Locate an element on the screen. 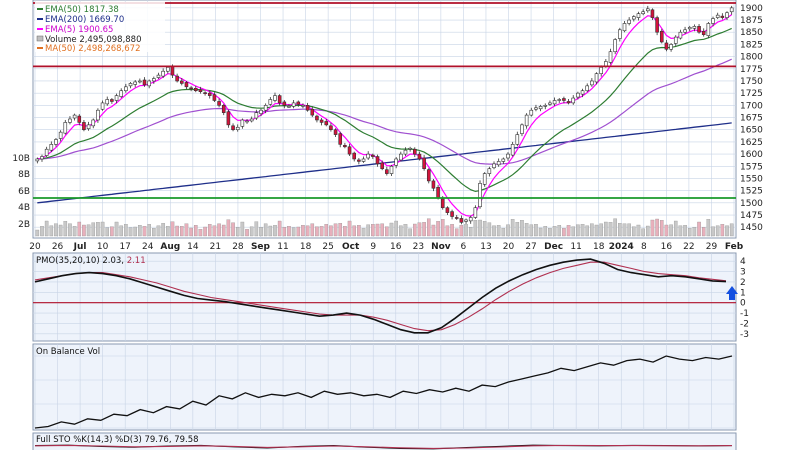 Image resolution: width=800 pixels, height=450 pixels. x-tick-label: 20 is located at coordinates (35, 247).